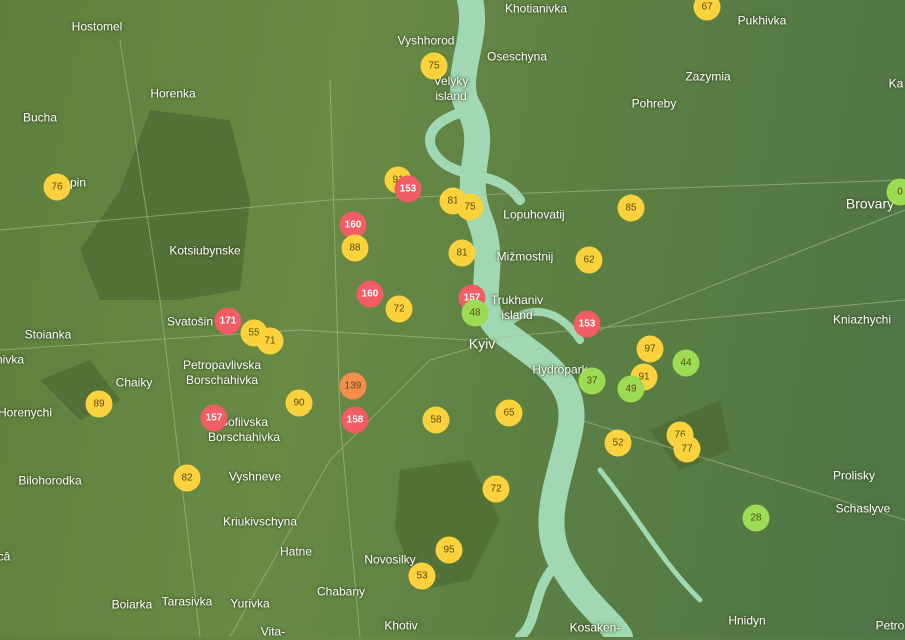 The height and width of the screenshot is (640, 905). Describe the element at coordinates (426, 41) in the screenshot. I see `place-label: Vyshhorod` at that location.